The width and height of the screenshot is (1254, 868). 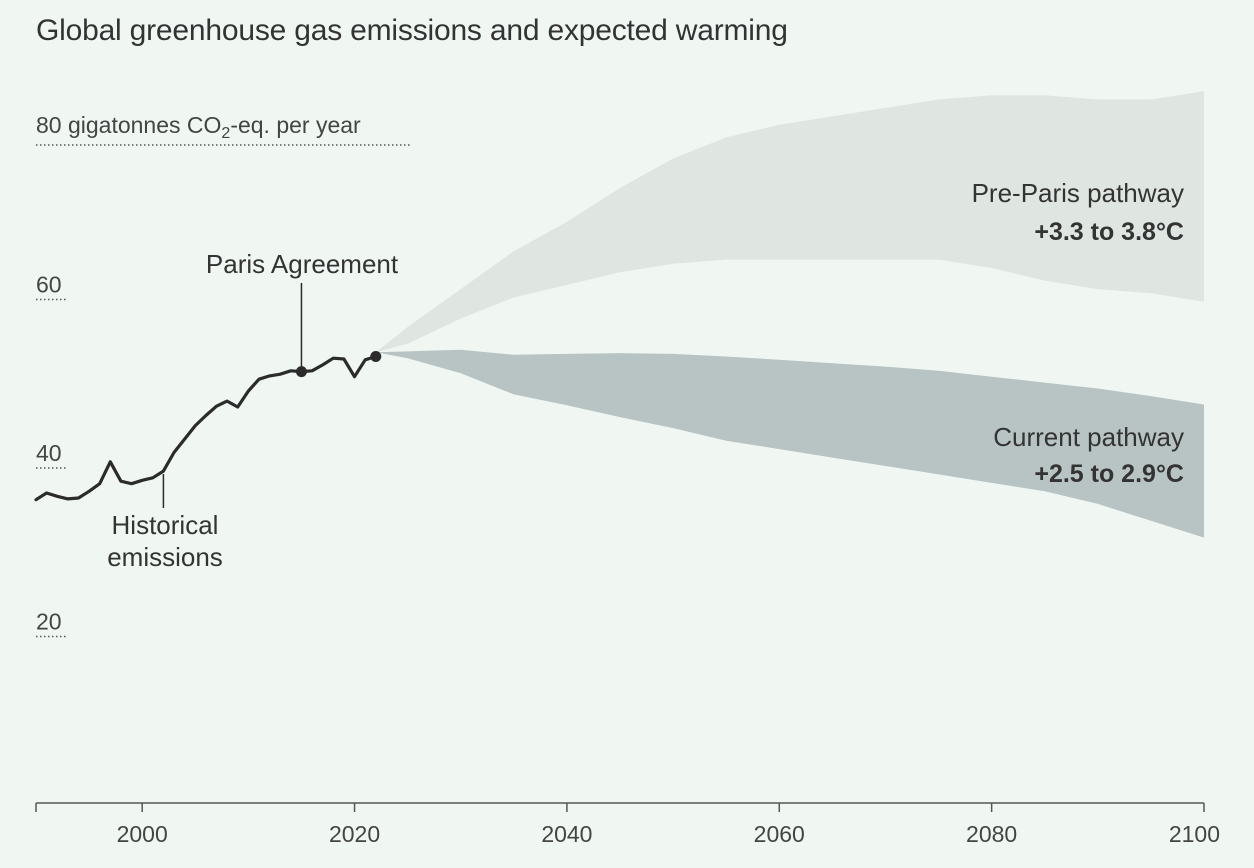 What do you see at coordinates (566, 834) in the screenshot?
I see `x-tick-label: 2040` at bounding box center [566, 834].